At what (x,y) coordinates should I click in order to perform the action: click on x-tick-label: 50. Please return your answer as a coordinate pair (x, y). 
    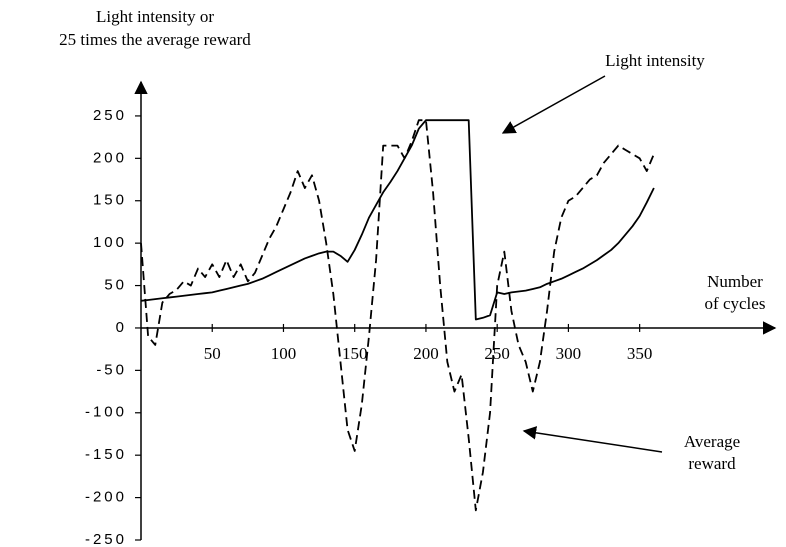
    Looking at the image, I should click on (212, 353).